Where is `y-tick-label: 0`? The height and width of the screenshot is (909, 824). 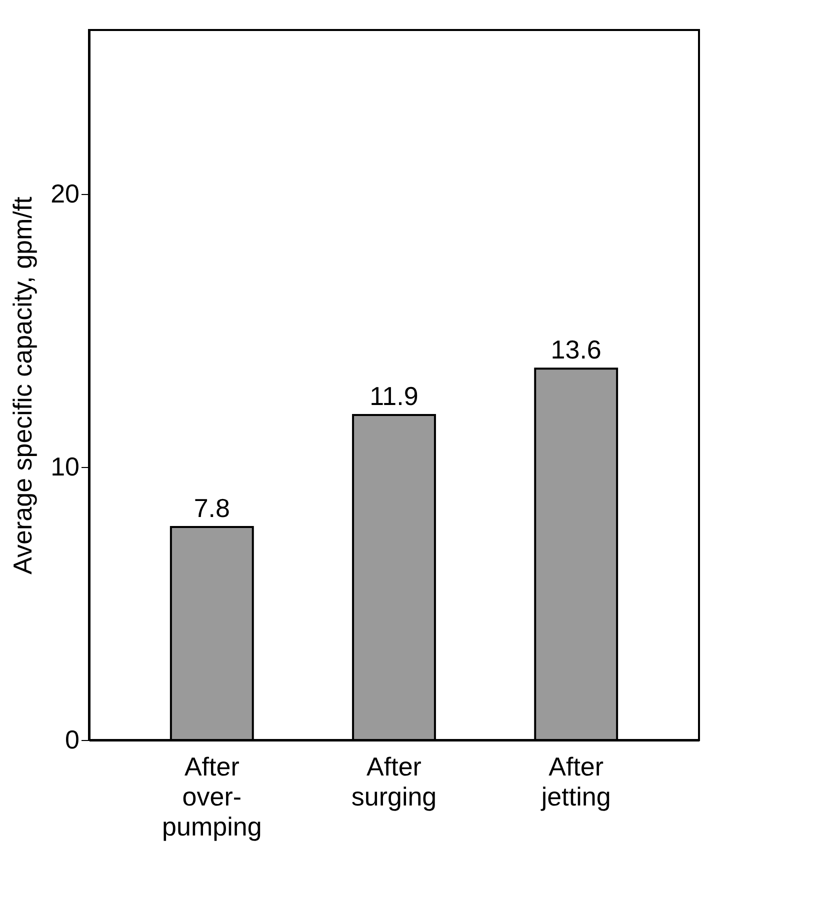
y-tick-label: 0 is located at coordinates (72, 739).